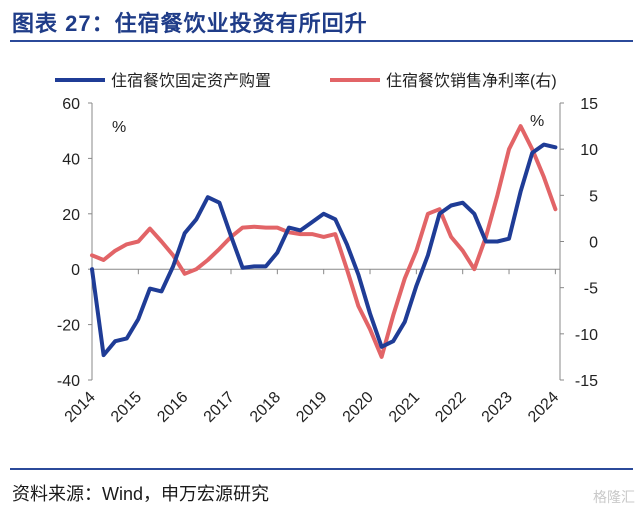 Image resolution: width=643 pixels, height=513 pixels. I want to click on right-axis-tick-label: 0, so click(593, 243).